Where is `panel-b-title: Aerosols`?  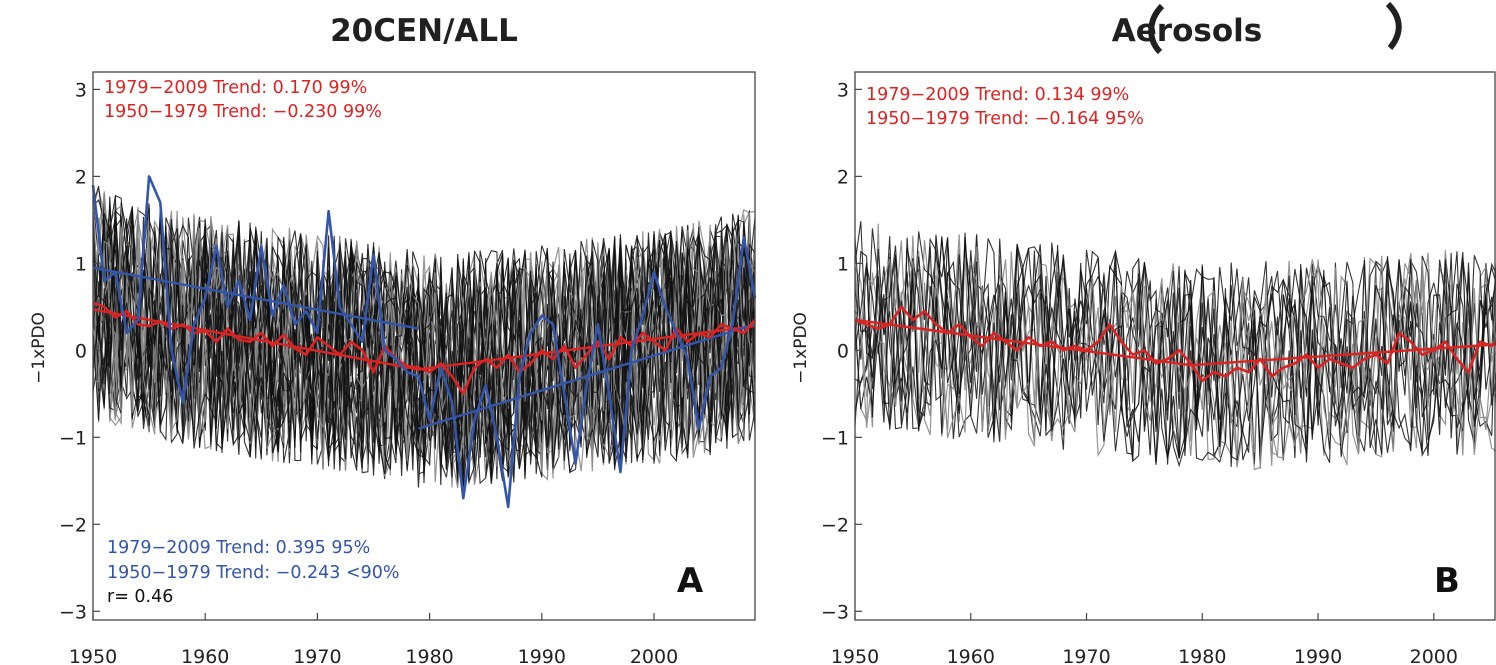
panel-b-title: Aerosols is located at coordinates (1187, 31).